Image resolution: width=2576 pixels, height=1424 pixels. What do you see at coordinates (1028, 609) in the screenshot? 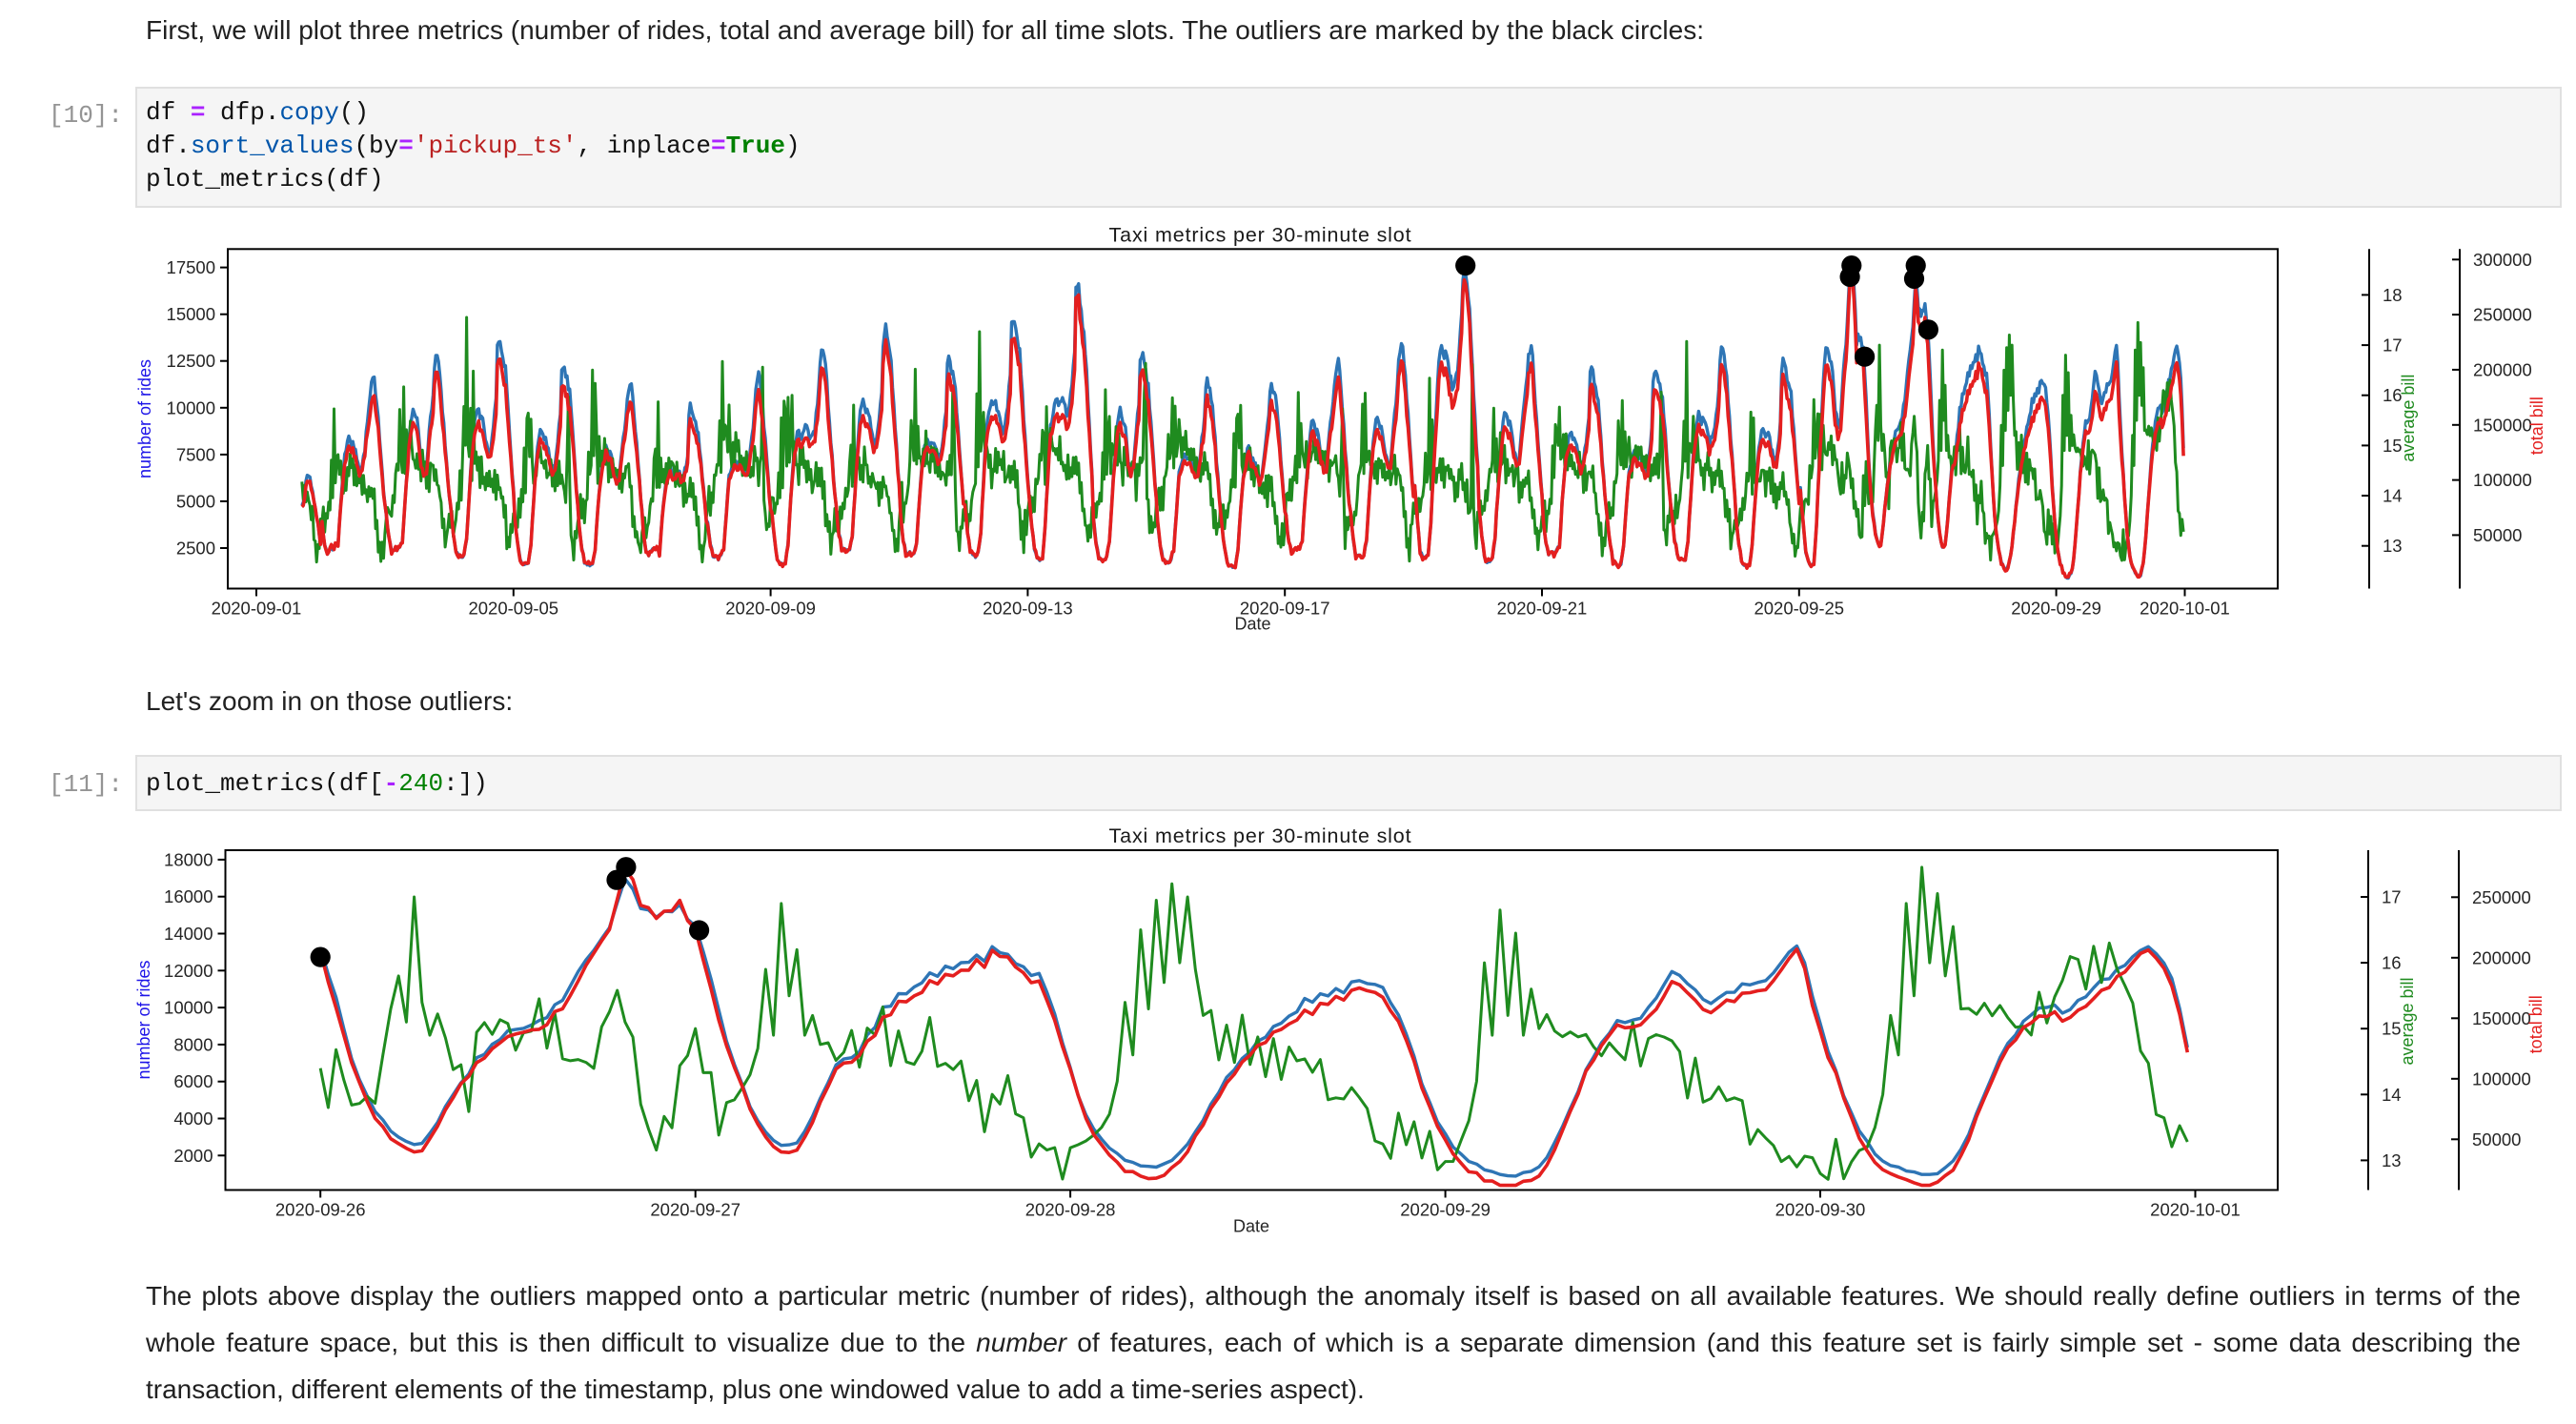
I see `svg-text: 2020-09-13` at bounding box center [1028, 609].